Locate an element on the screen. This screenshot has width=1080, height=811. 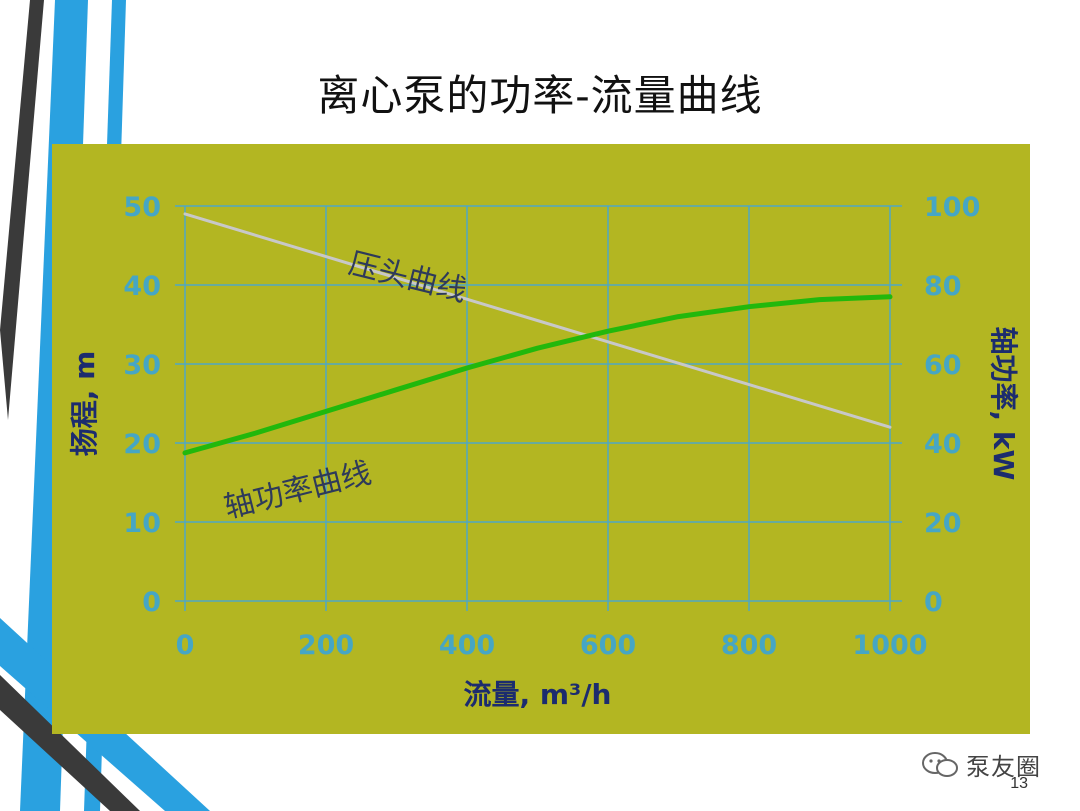
y-left-tick-label: 30 is located at coordinates (142, 365).